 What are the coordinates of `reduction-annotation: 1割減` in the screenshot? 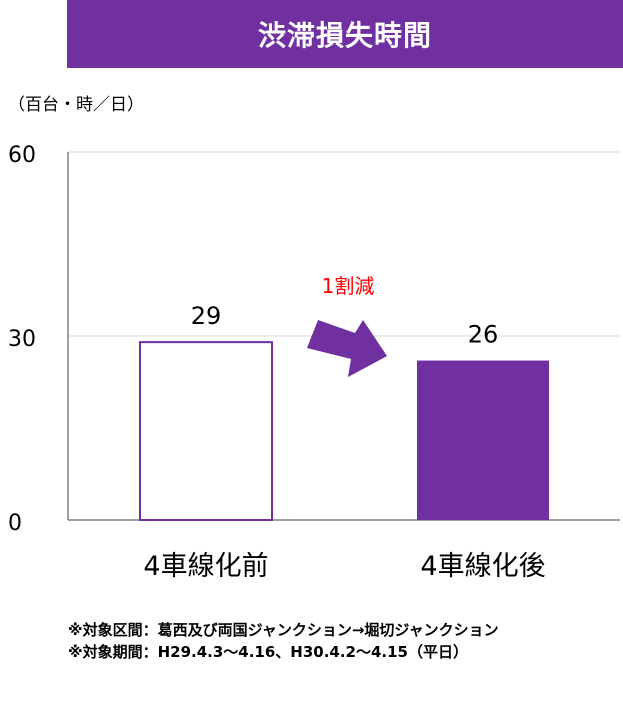 It's located at (347, 325).